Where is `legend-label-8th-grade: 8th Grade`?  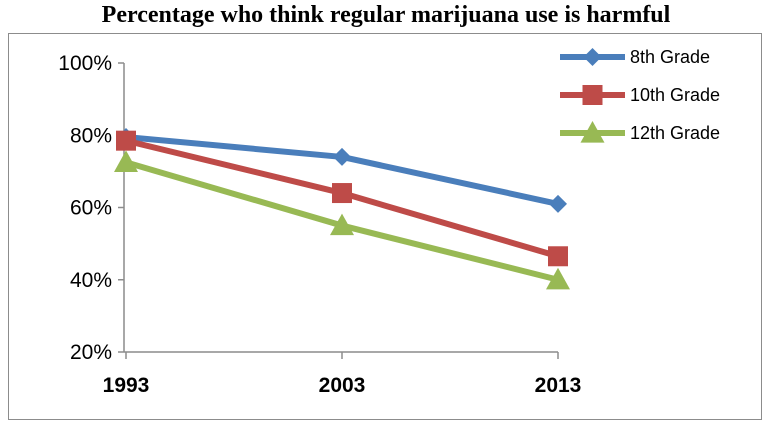 legend-label-8th-grade: 8th Grade is located at coordinates (670, 57).